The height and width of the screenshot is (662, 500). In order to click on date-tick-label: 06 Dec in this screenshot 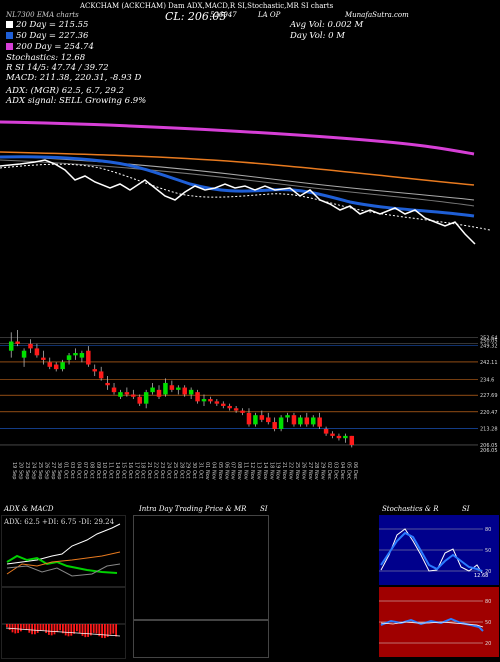, I will do `click(355, 471)`.